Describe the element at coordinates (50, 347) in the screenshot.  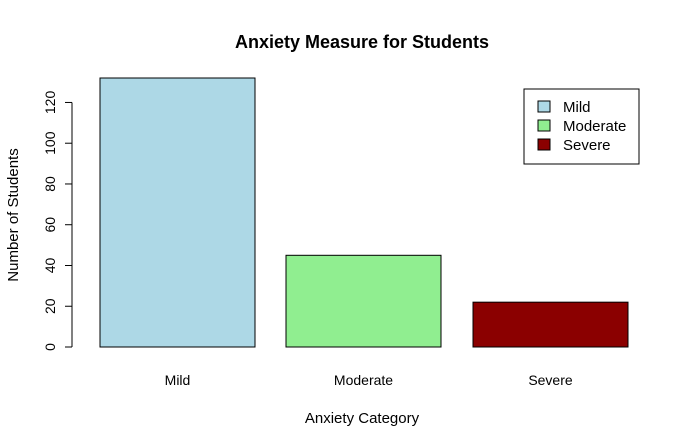
I see `y-tick-label: 0` at that location.